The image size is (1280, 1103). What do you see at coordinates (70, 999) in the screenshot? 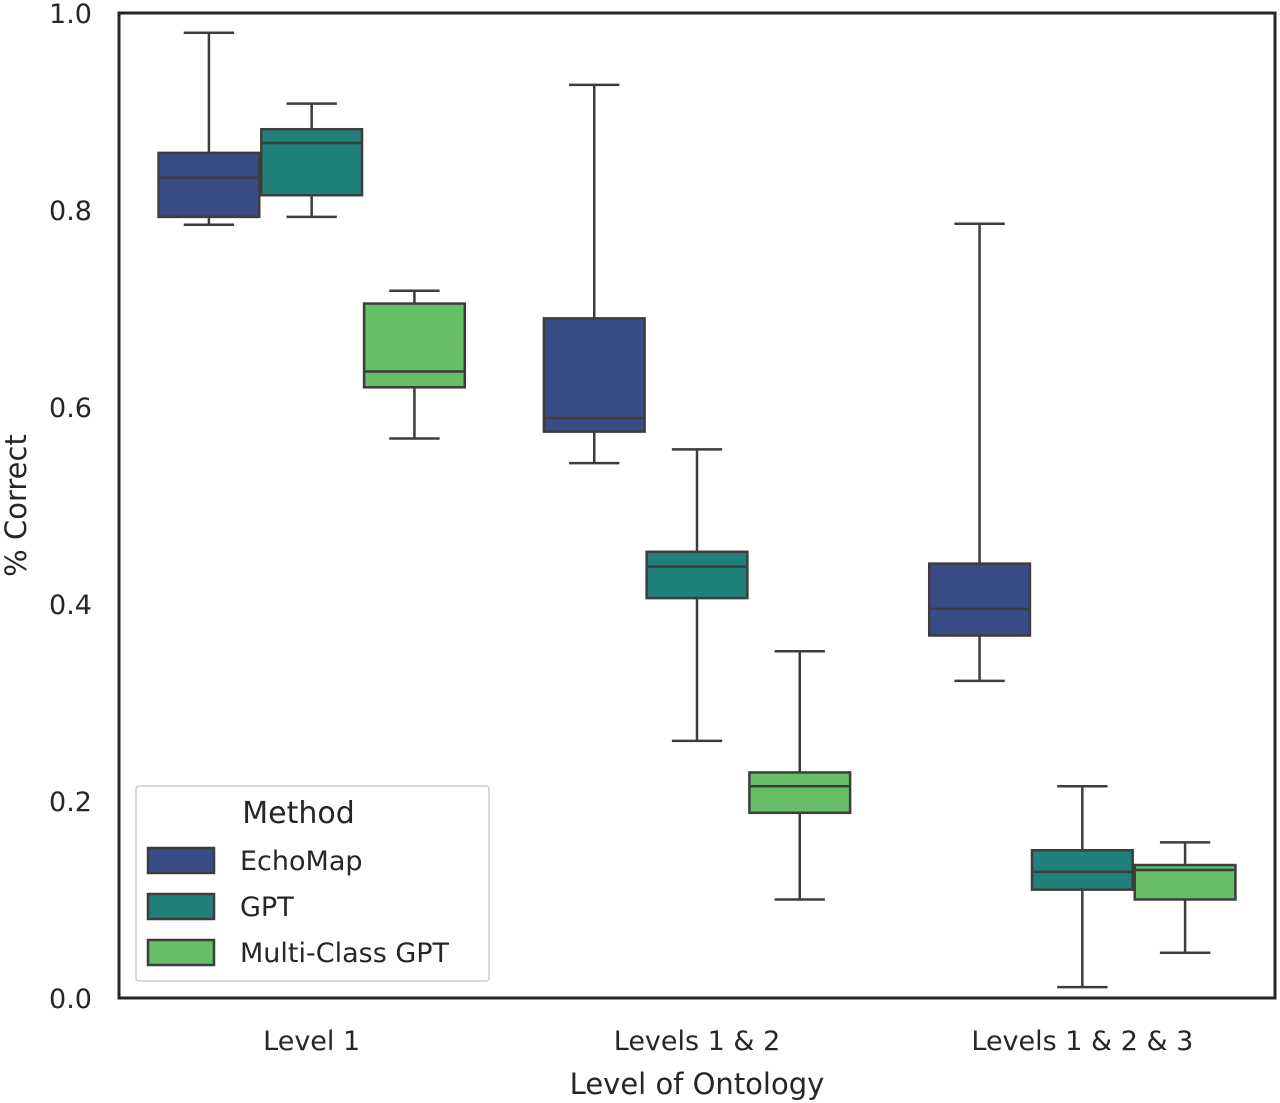
I see `y-tick-label: 0.0` at bounding box center [70, 999].